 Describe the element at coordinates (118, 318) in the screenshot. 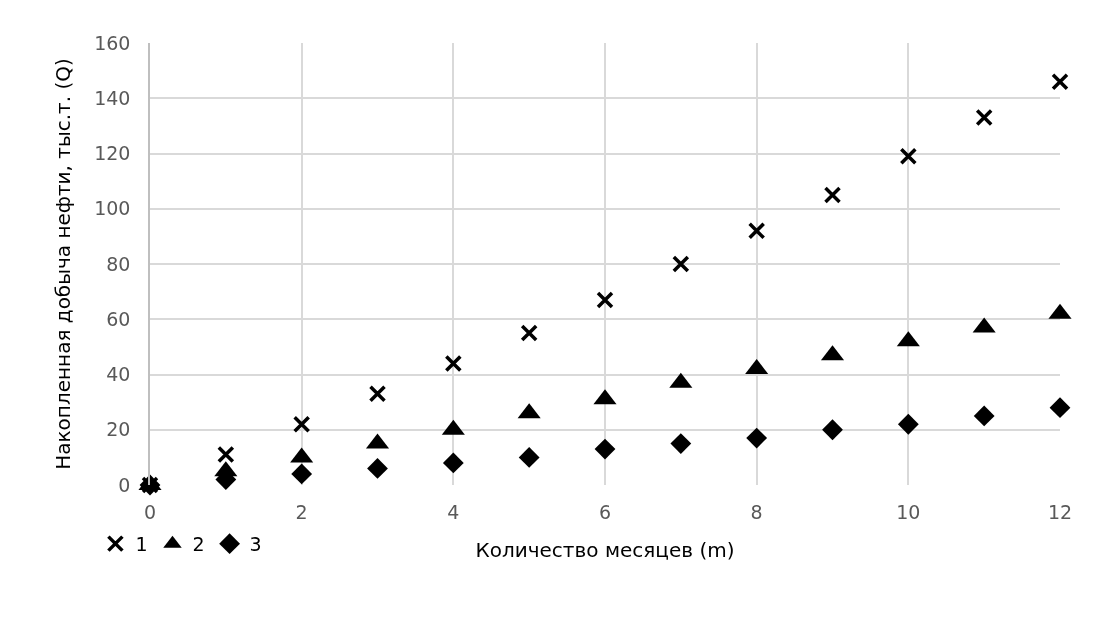

I see `y-tick-label: 60` at that location.